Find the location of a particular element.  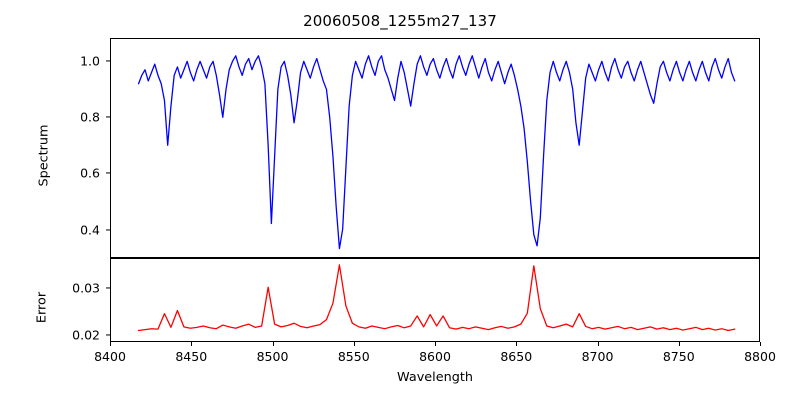

x-tick-label: 8750 is located at coordinates (678, 356).